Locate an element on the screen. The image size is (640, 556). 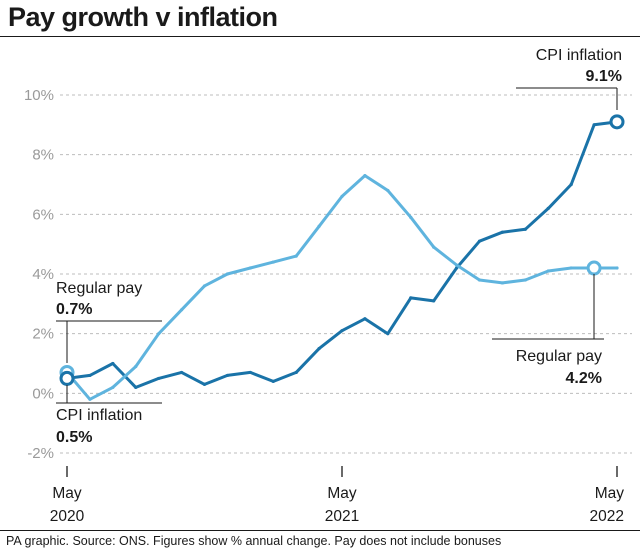
pay-start-value: 0.7% is located at coordinates (74, 309).